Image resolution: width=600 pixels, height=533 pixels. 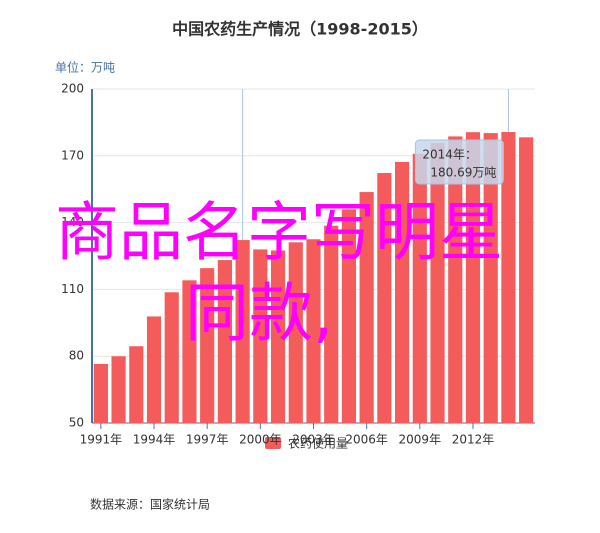 What do you see at coordinates (207, 440) in the screenshot?
I see `x-tick-label: 1997年` at bounding box center [207, 440].